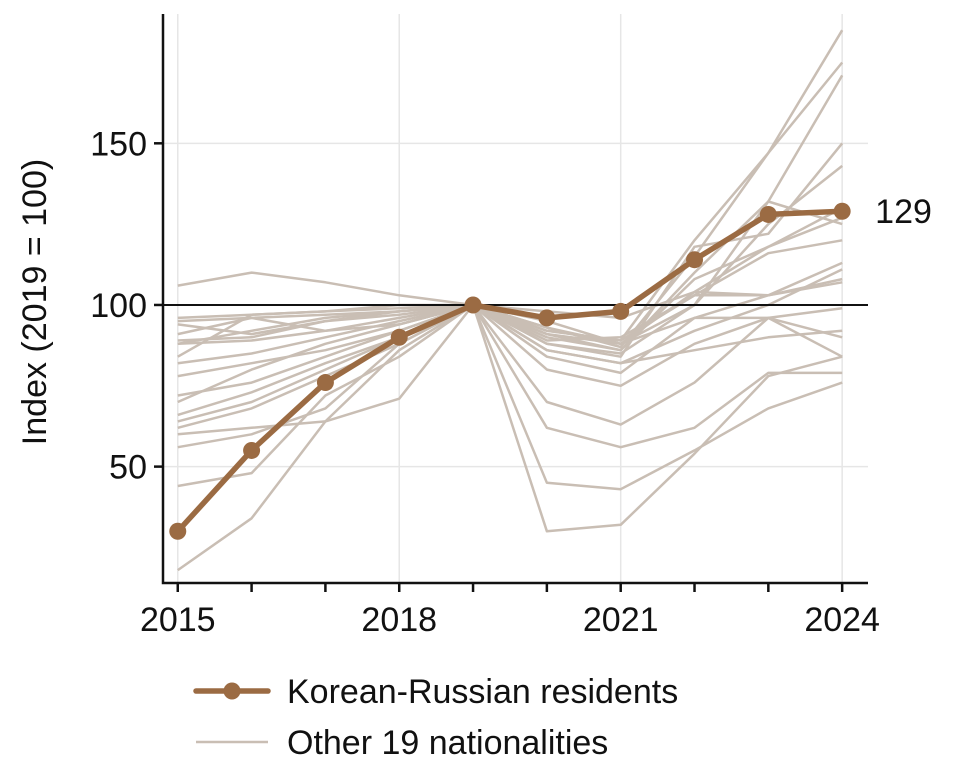  What do you see at coordinates (473, 305) in the screenshot?
I see `korean-russian-point-2019` at bounding box center [473, 305].